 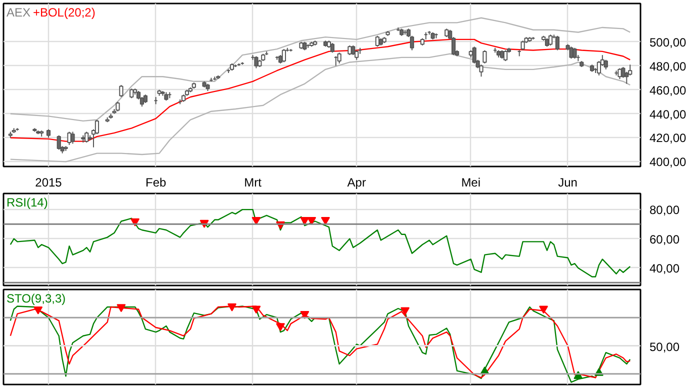 What do you see at coordinates (36, 299) in the screenshot?
I see `series-label: STO(9,3,3)` at bounding box center [36, 299].